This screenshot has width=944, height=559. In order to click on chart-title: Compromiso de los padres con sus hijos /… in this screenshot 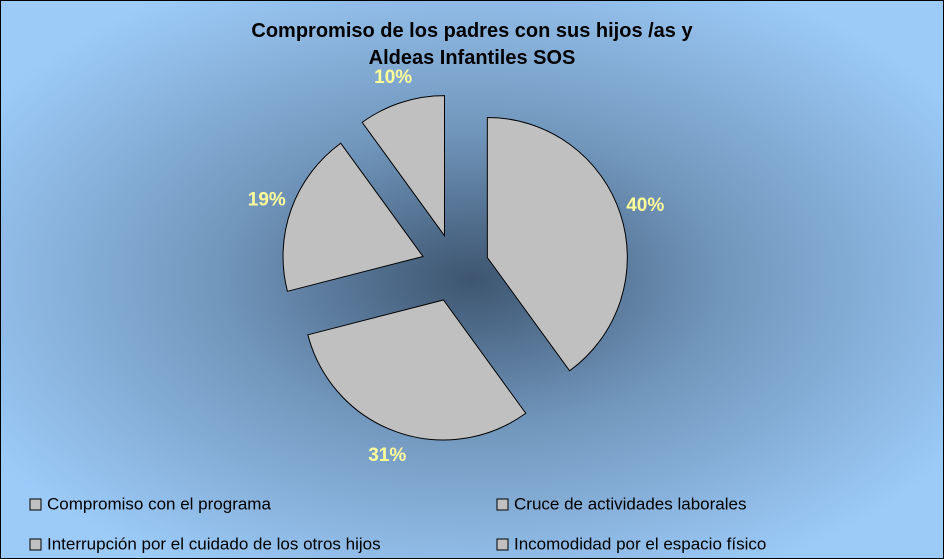, I will do `click(472, 44)`.